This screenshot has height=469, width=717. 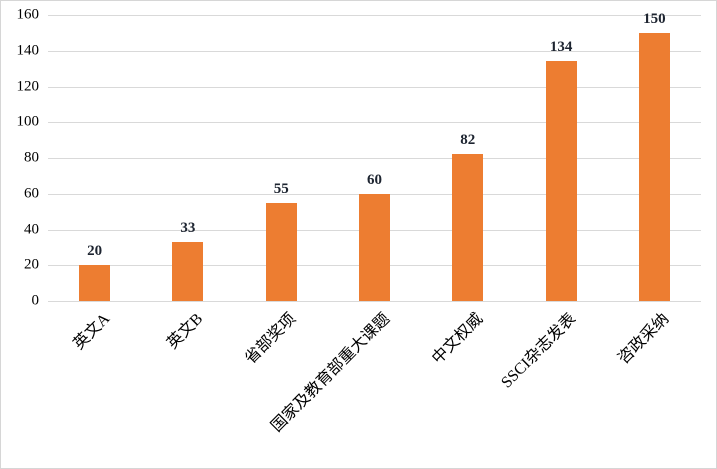 I want to click on data-label: 150, so click(x=654, y=18).